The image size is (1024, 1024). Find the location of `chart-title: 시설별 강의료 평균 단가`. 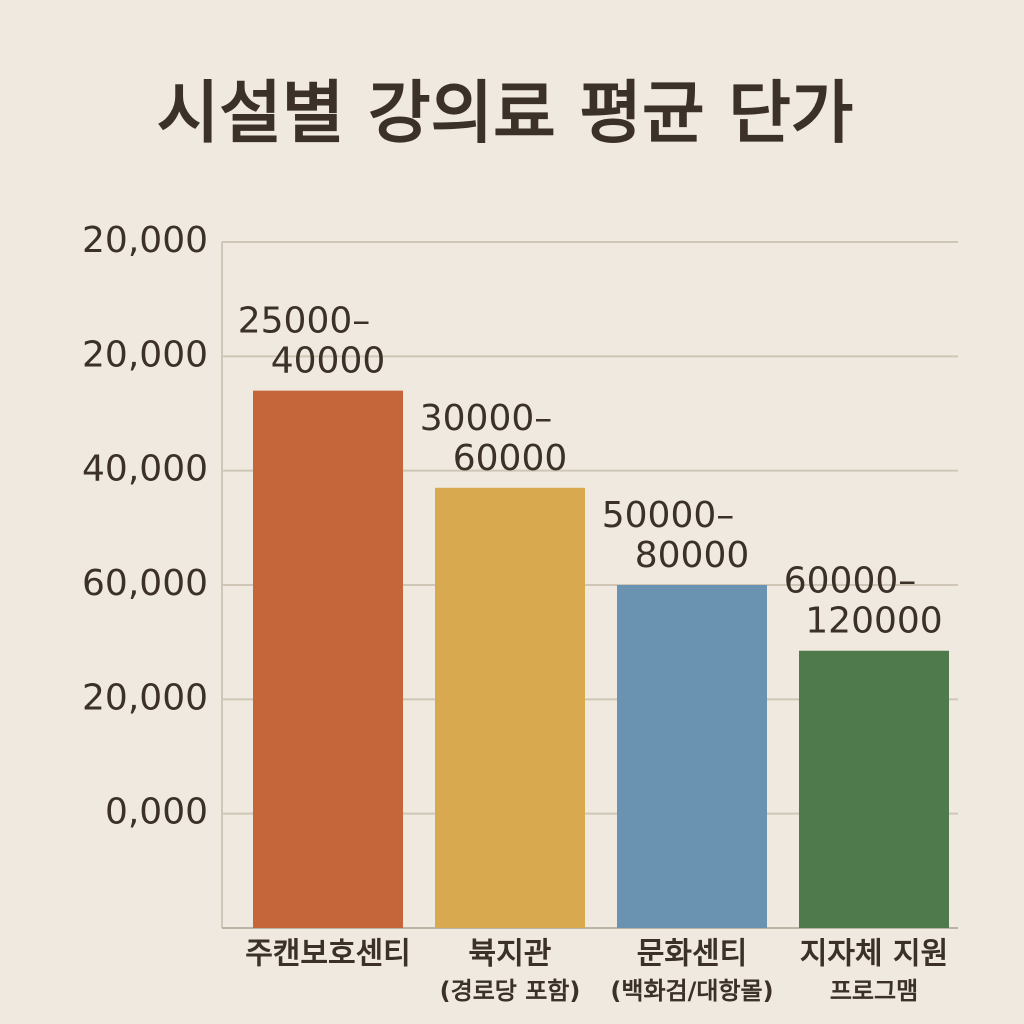

chart-title: 시설별 강의료 평균 단가 is located at coordinates (505, 114).